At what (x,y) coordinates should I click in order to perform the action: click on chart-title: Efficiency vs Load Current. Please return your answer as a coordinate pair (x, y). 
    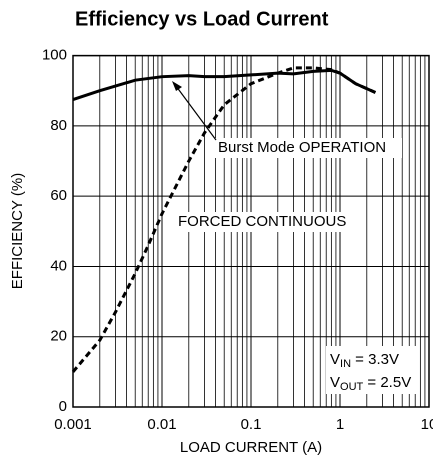
    Looking at the image, I should click on (202, 19).